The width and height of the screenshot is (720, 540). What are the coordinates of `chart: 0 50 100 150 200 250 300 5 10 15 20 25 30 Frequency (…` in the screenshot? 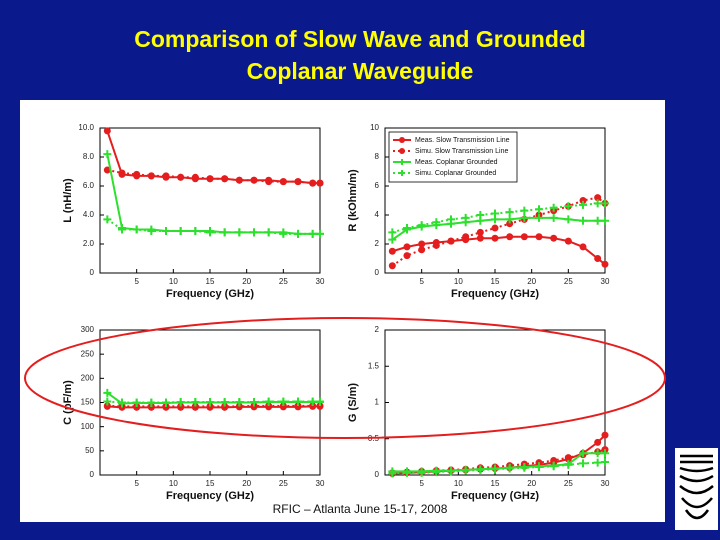 It's located at (193, 413).